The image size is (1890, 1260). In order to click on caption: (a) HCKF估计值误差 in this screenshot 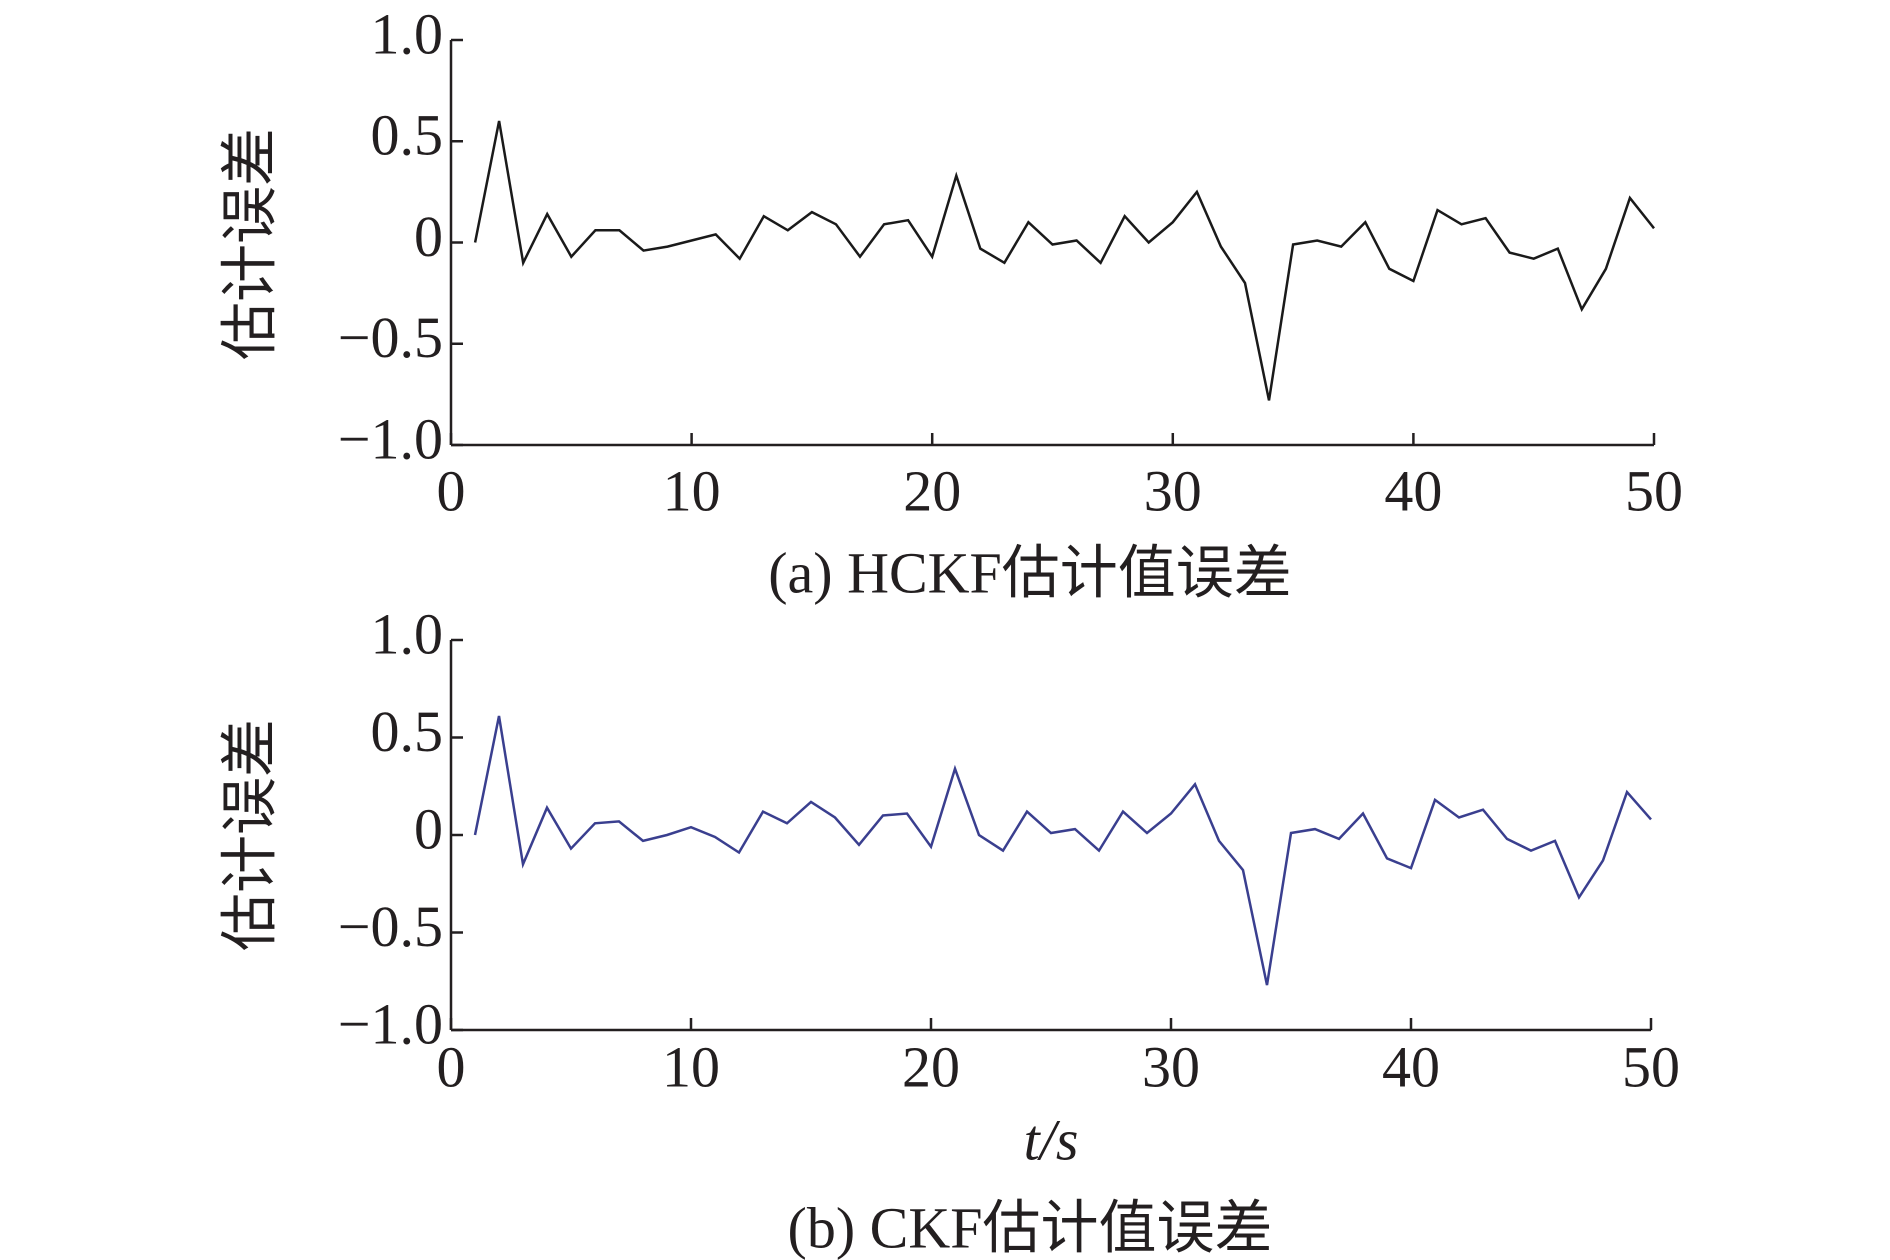, I will do `click(1030, 572)`.